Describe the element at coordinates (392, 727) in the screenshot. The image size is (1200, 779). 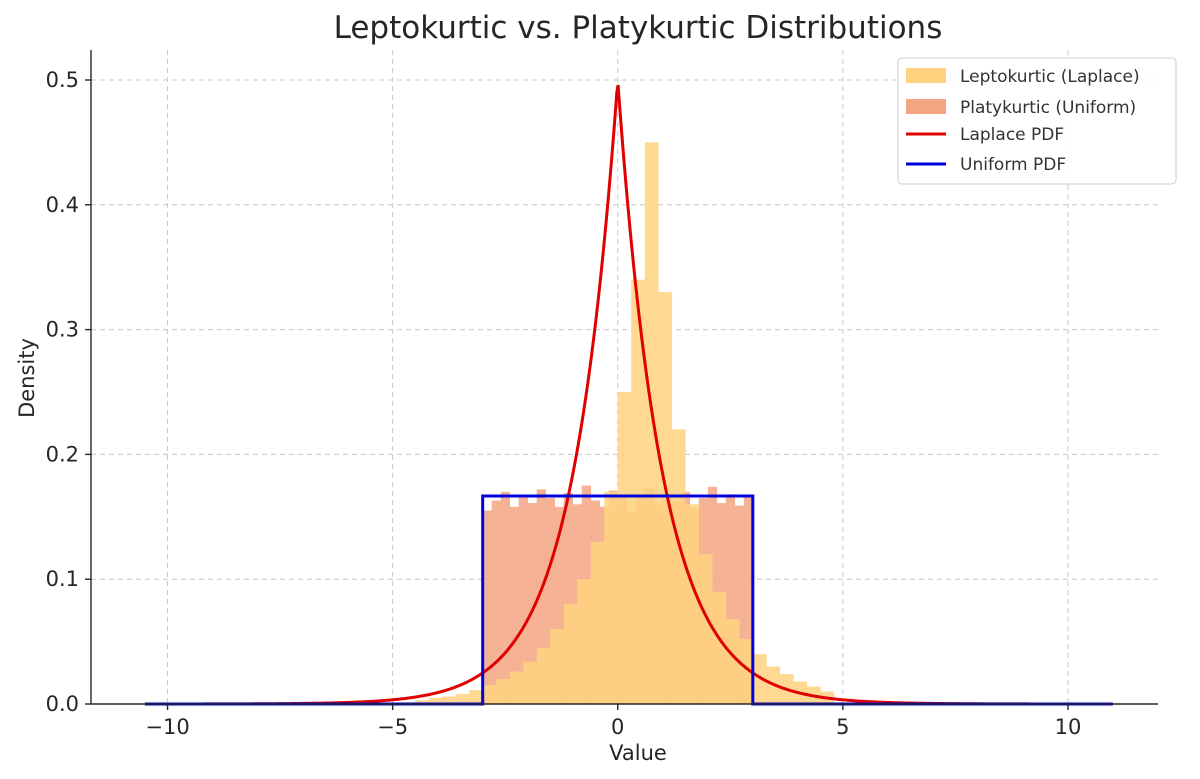
I see `x-tick-label: −5` at that location.